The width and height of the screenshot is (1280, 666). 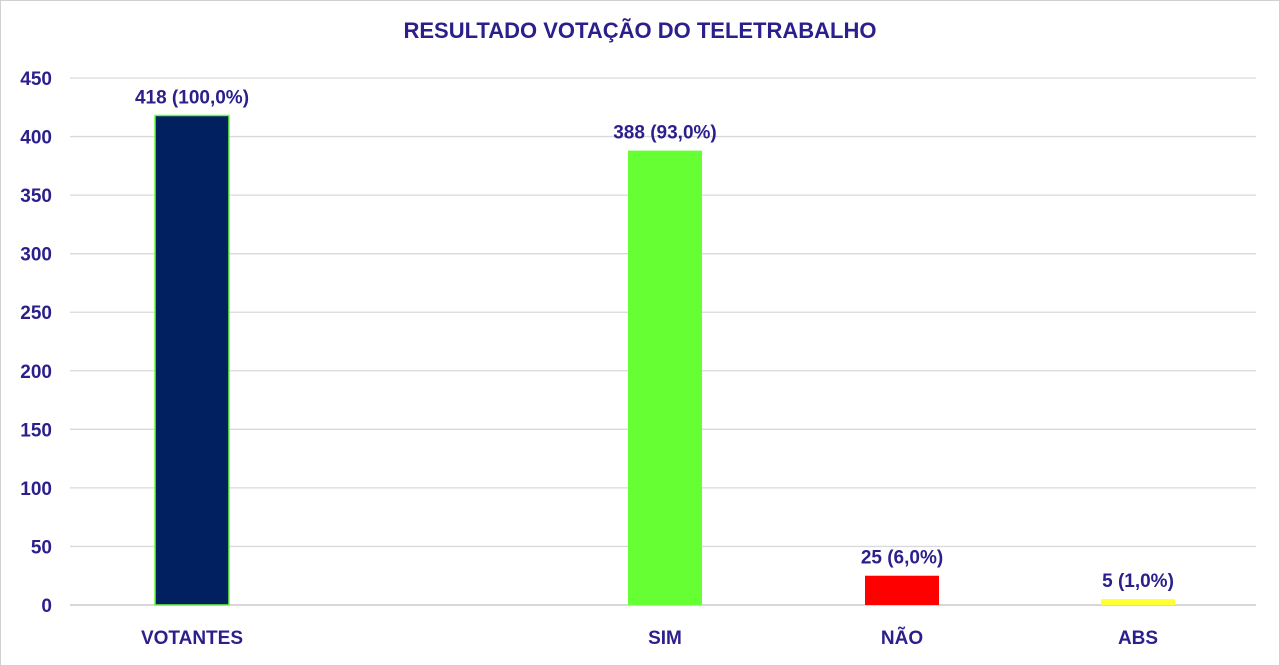 I want to click on y-tick-label: 50, so click(x=41, y=547).